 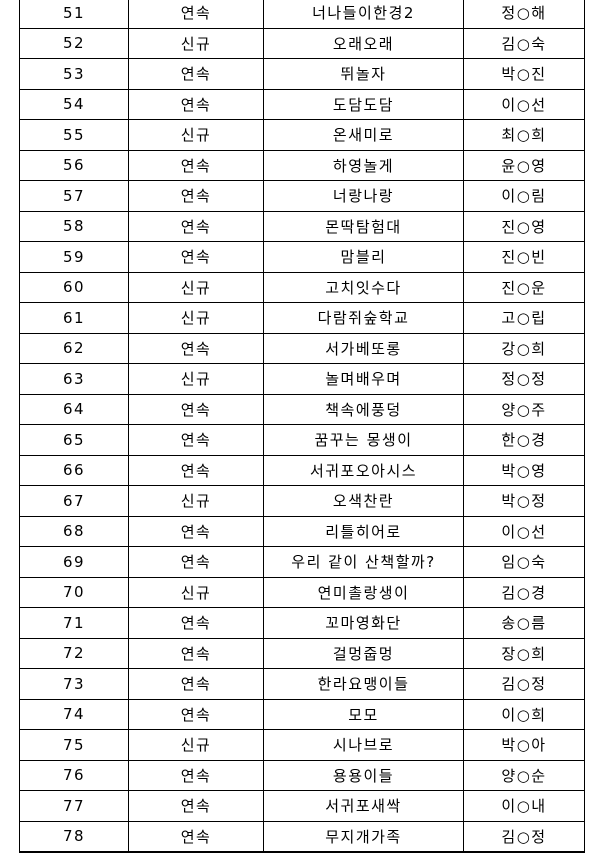 I want to click on table-row: 52 신규 오래오래 김○숙, so click(x=302, y=43).